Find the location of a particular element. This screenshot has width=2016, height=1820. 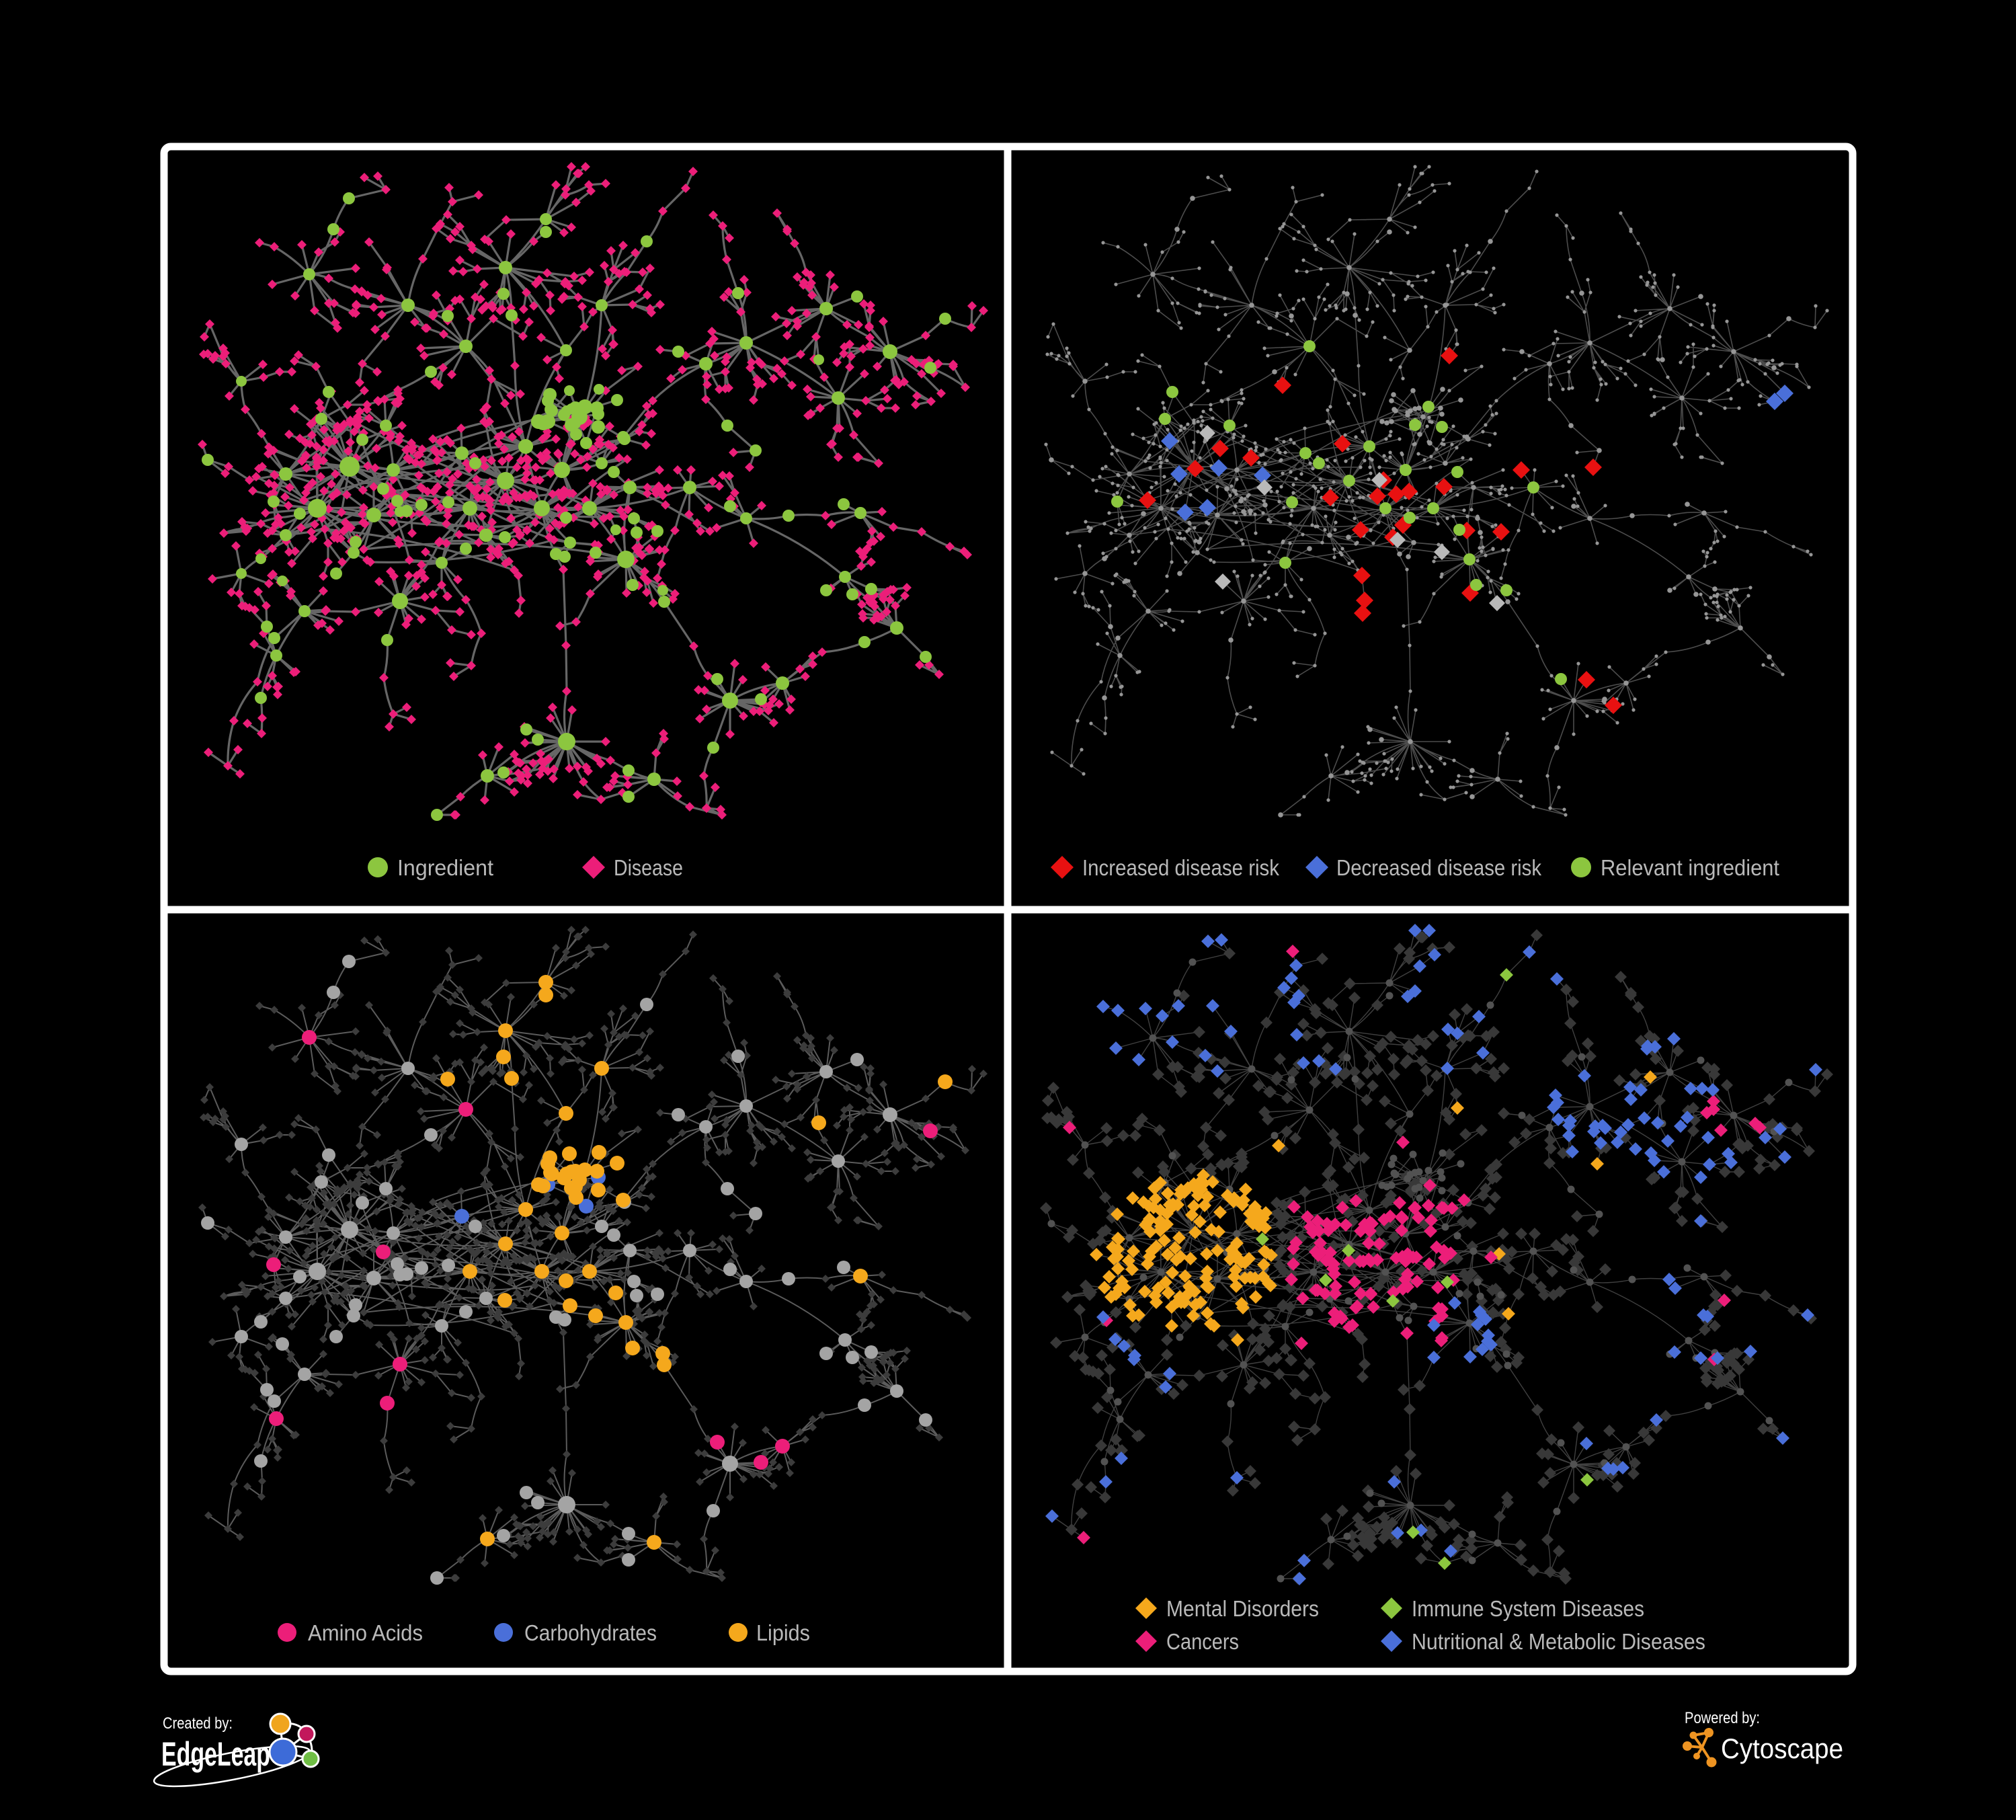

svg-text: Cancers is located at coordinates (1202, 1641).